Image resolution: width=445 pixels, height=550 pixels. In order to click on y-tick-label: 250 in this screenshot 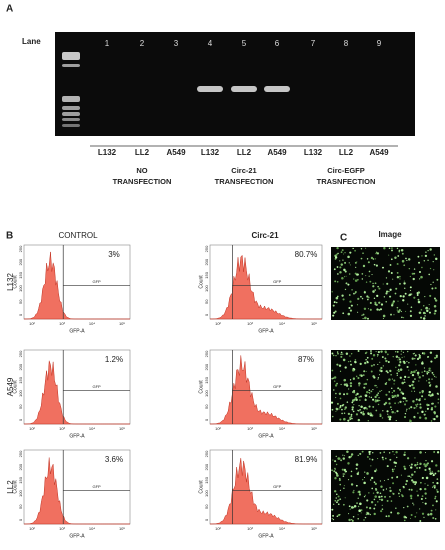, I will do `click(206, 453)`.